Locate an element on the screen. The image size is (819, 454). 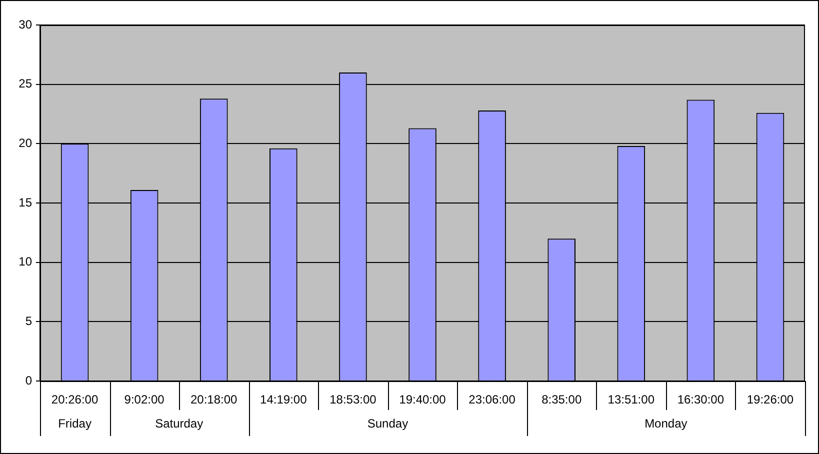
x-tick-label: 13:51:00 is located at coordinates (631, 399).